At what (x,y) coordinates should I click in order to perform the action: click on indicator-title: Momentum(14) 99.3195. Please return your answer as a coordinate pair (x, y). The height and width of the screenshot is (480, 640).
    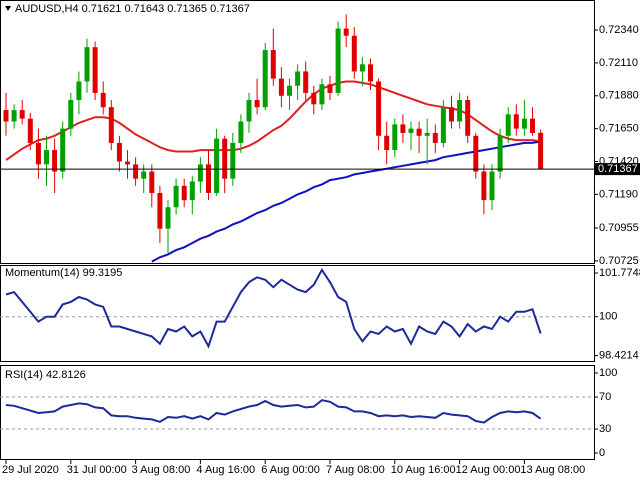
    Looking at the image, I should click on (63, 273).